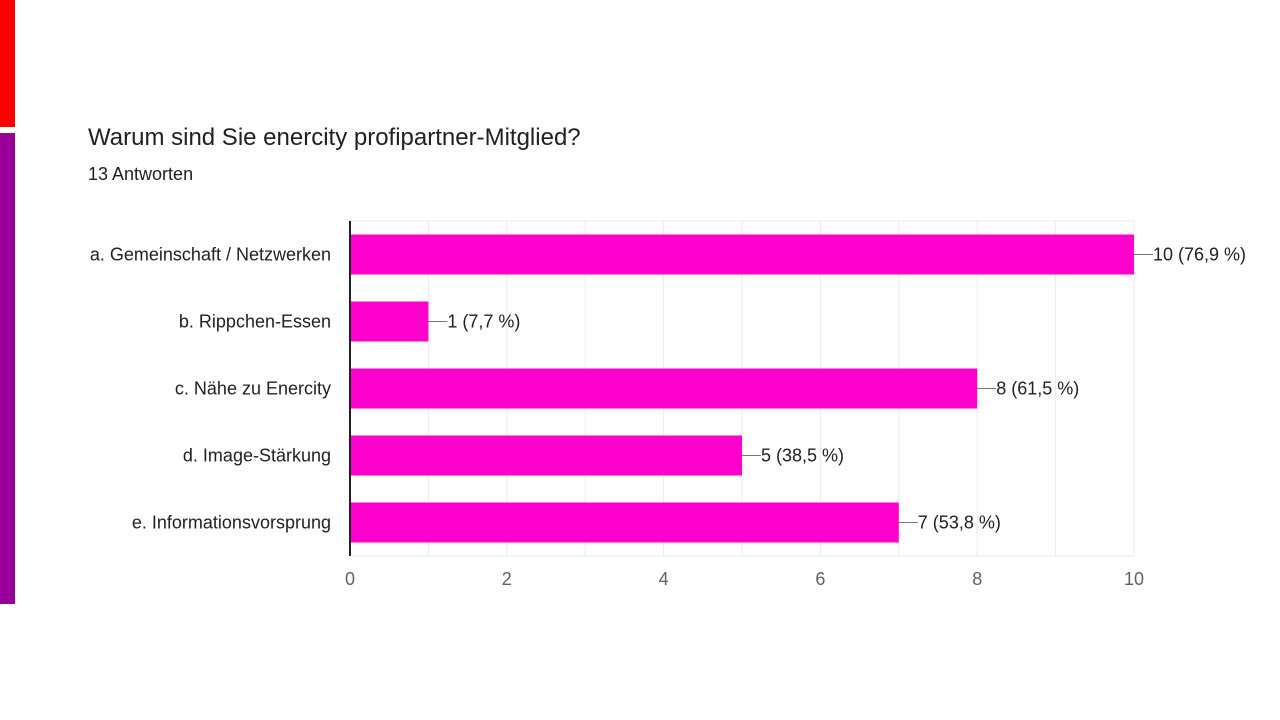  Describe the element at coordinates (1037, 389) in the screenshot. I see `data-label: 8 (61,5 %)` at that location.